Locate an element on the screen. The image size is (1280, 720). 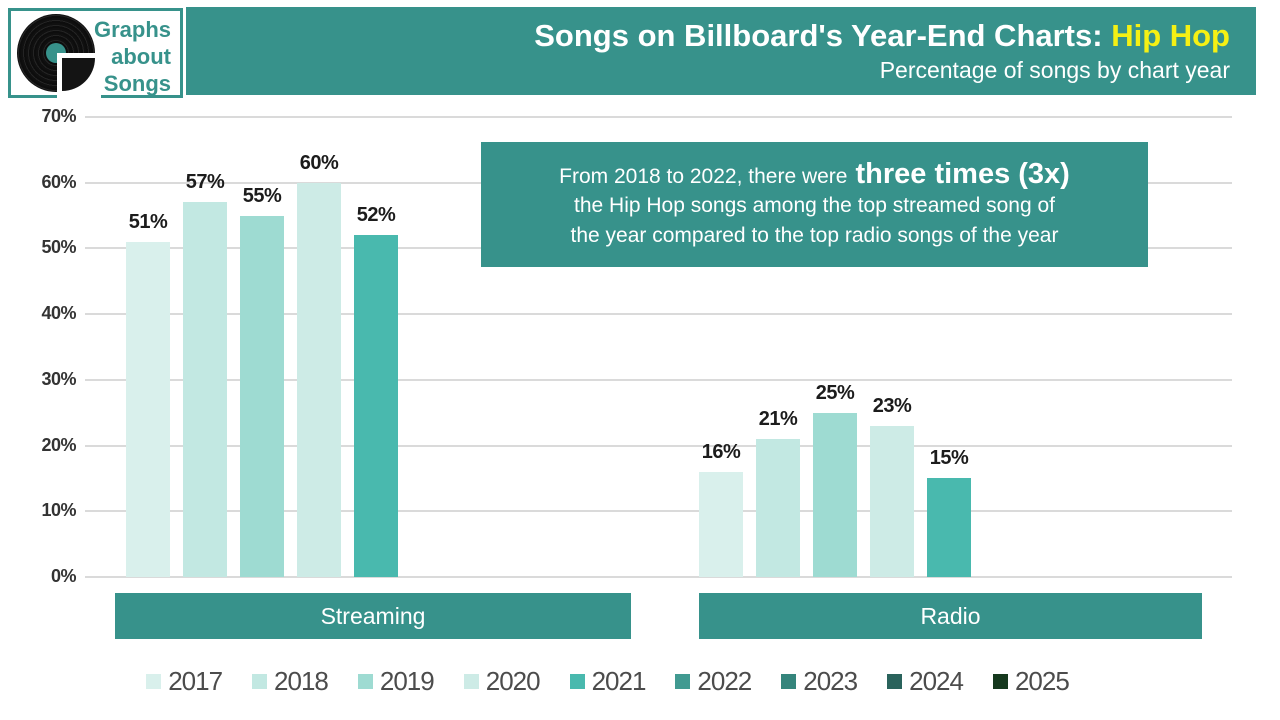
legend-item-2017: 2017 is located at coordinates (184, 681).